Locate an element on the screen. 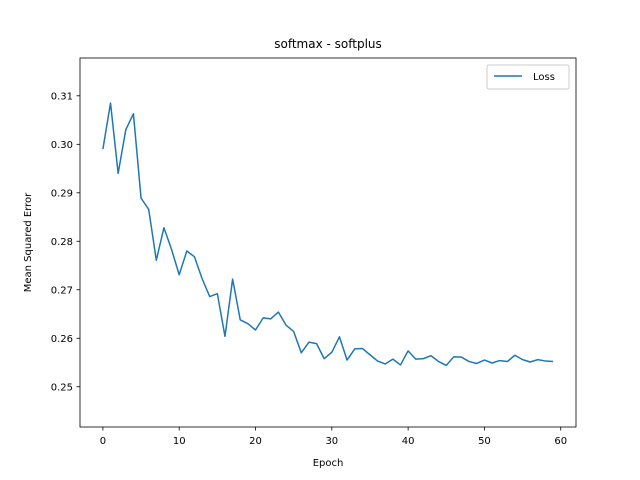 The image size is (640, 480). x-tick-label: 60 is located at coordinates (560, 441).